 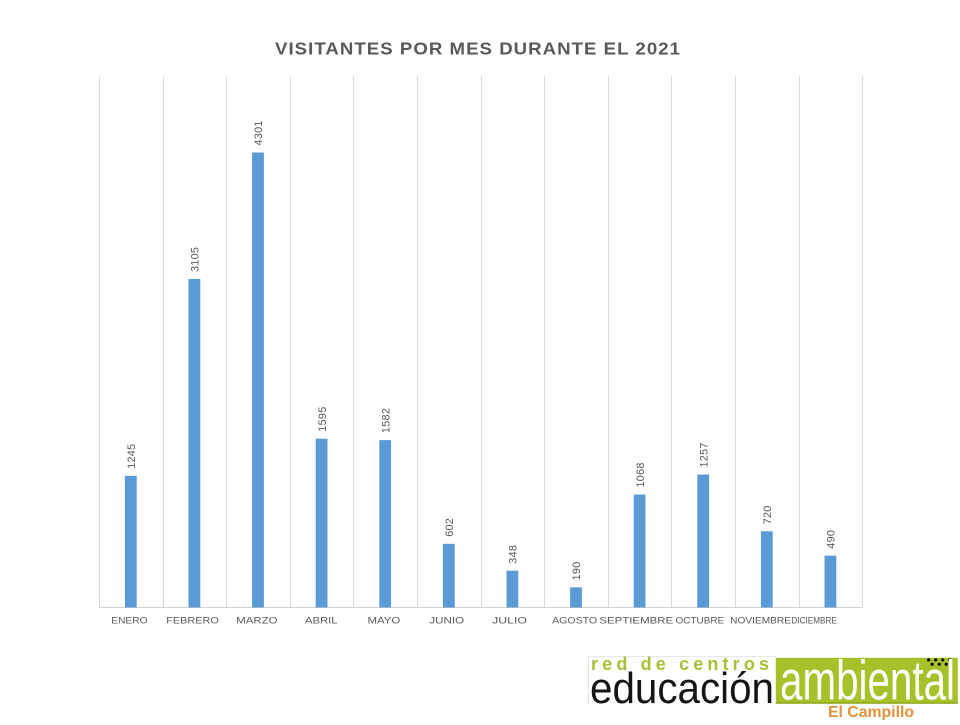 What do you see at coordinates (760, 621) in the screenshot?
I see `svg-text: NOVIEMBRE` at bounding box center [760, 621].